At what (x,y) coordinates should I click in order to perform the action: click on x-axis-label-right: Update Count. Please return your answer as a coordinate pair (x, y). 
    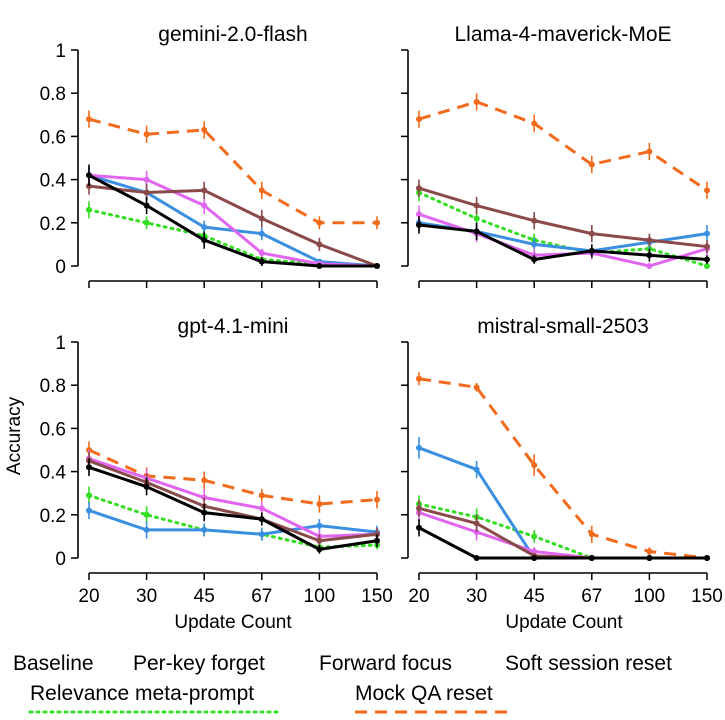
    Looking at the image, I should click on (564, 622).